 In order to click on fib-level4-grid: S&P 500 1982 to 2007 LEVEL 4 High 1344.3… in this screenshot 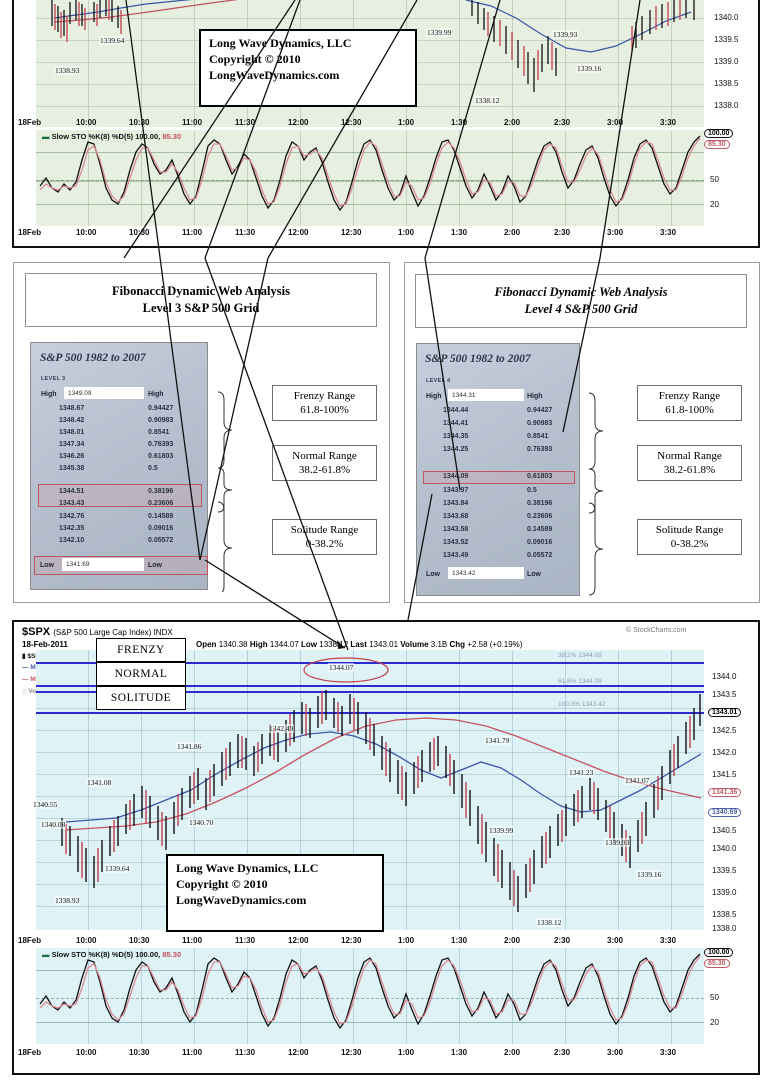, I will do `click(498, 469)`.